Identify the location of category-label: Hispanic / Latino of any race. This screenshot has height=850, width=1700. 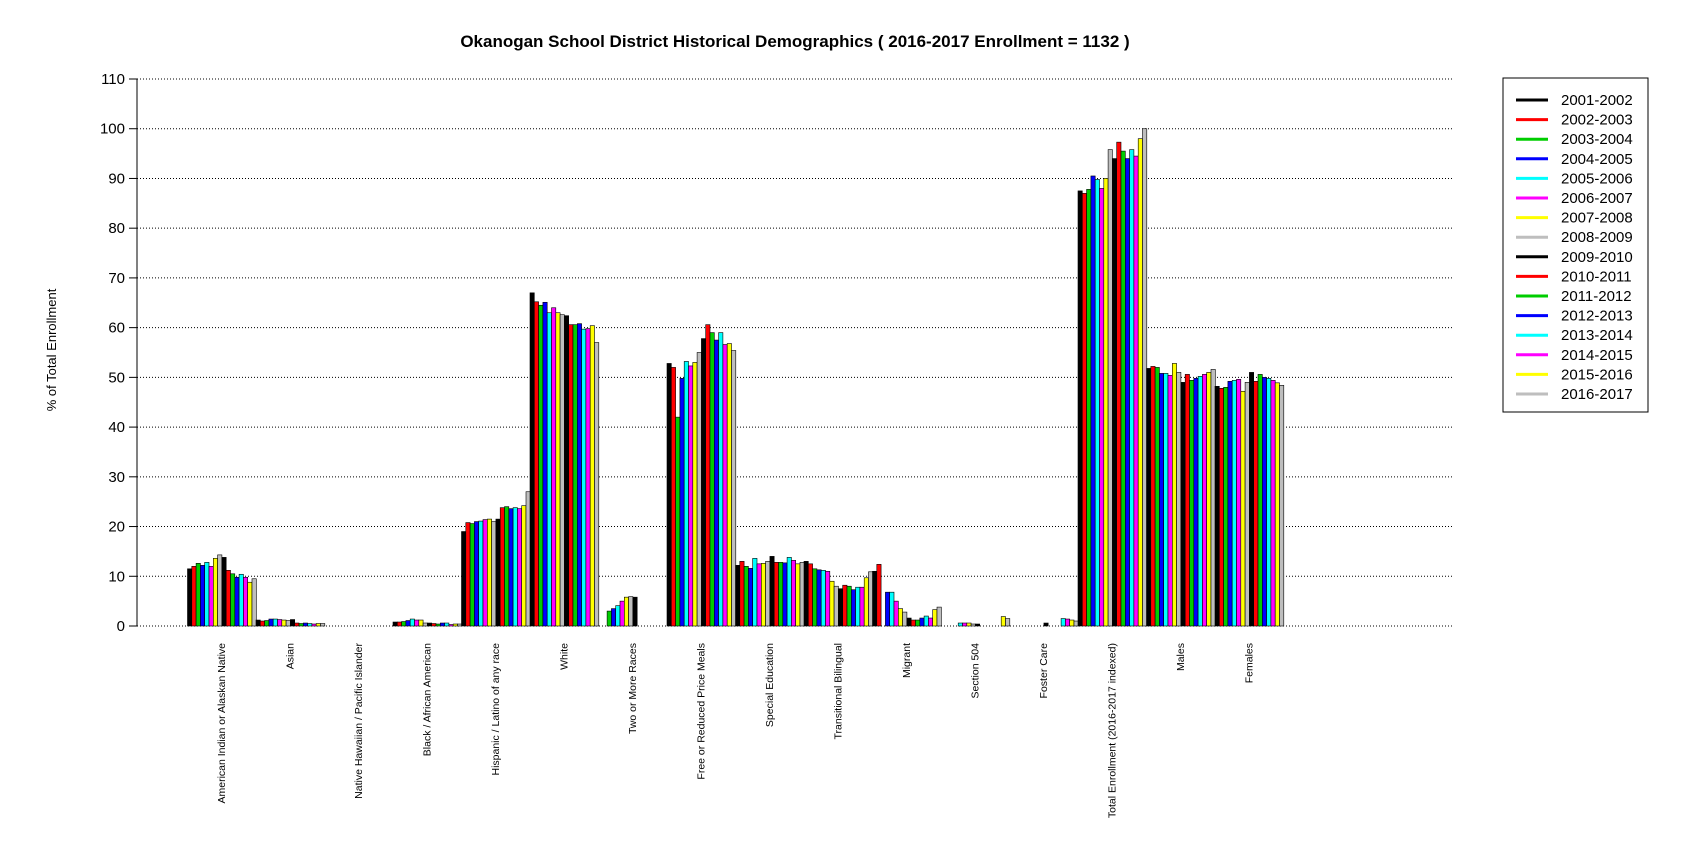
(496, 709).